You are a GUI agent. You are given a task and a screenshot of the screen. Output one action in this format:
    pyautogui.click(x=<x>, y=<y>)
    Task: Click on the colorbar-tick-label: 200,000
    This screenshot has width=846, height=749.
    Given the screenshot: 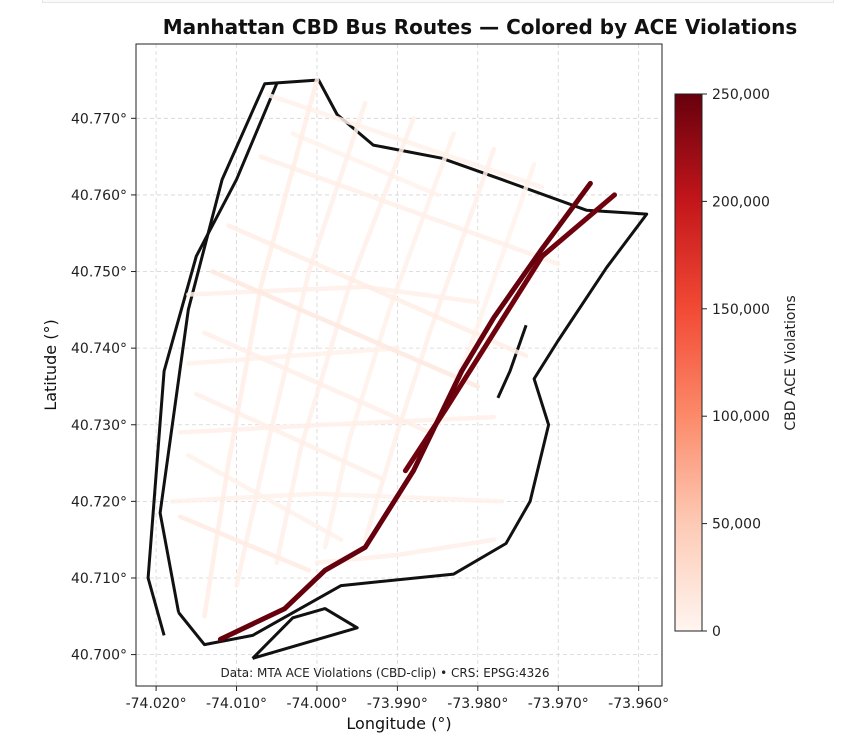 What is the action you would take?
    pyautogui.click(x=741, y=202)
    